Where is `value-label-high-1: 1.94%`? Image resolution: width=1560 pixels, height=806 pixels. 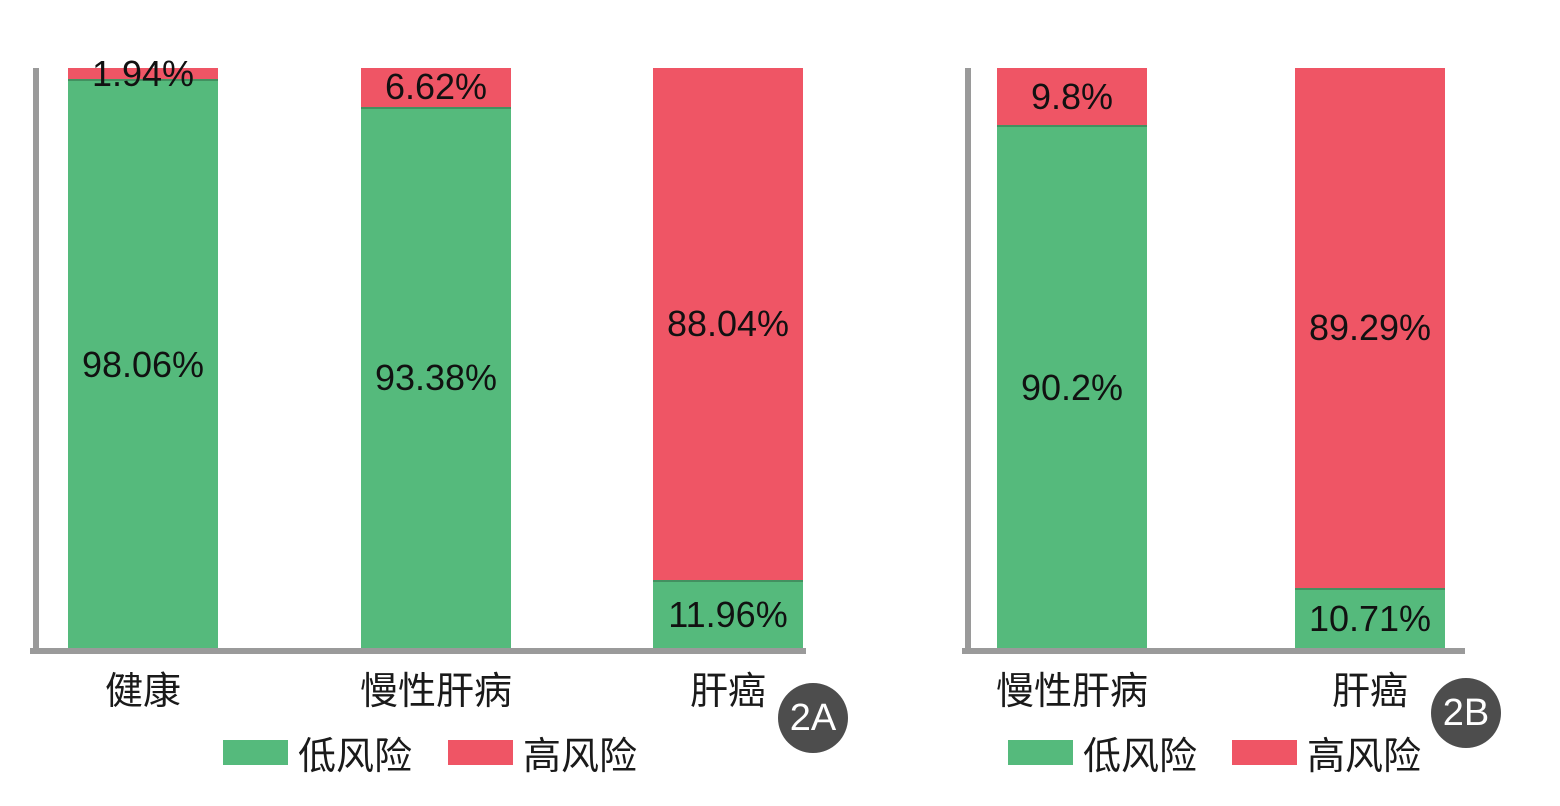
value-label-high-1: 1.94% is located at coordinates (143, 73).